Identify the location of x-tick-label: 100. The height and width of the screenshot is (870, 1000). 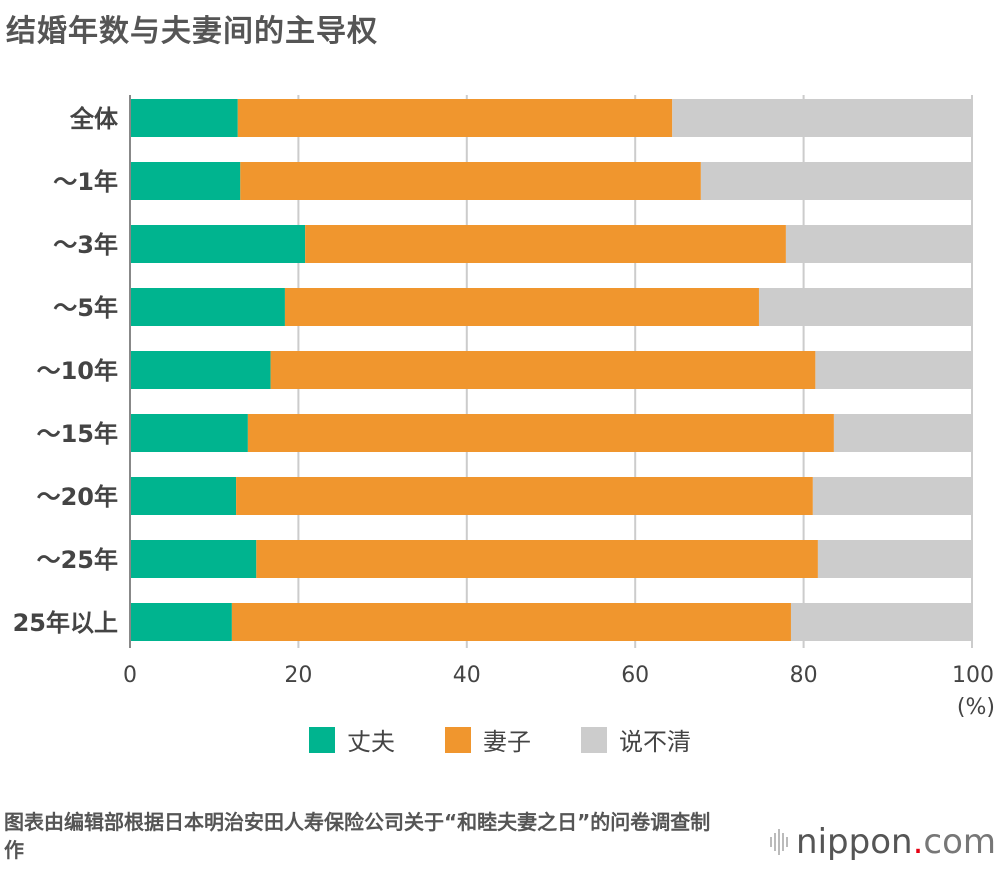
(973, 675).